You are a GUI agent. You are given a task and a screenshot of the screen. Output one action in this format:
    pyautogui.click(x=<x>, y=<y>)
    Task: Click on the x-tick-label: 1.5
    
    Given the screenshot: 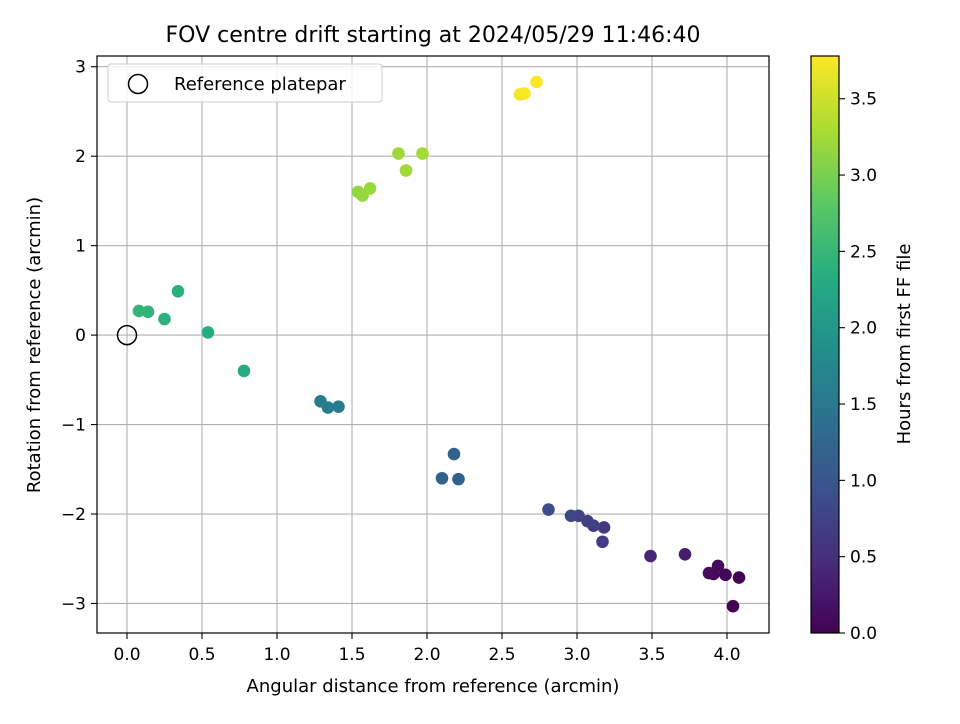 What is the action you would take?
    pyautogui.click(x=351, y=655)
    